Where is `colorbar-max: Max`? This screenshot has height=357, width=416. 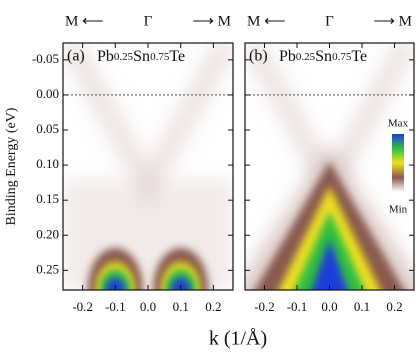
colorbar-max: Max is located at coordinates (398, 124).